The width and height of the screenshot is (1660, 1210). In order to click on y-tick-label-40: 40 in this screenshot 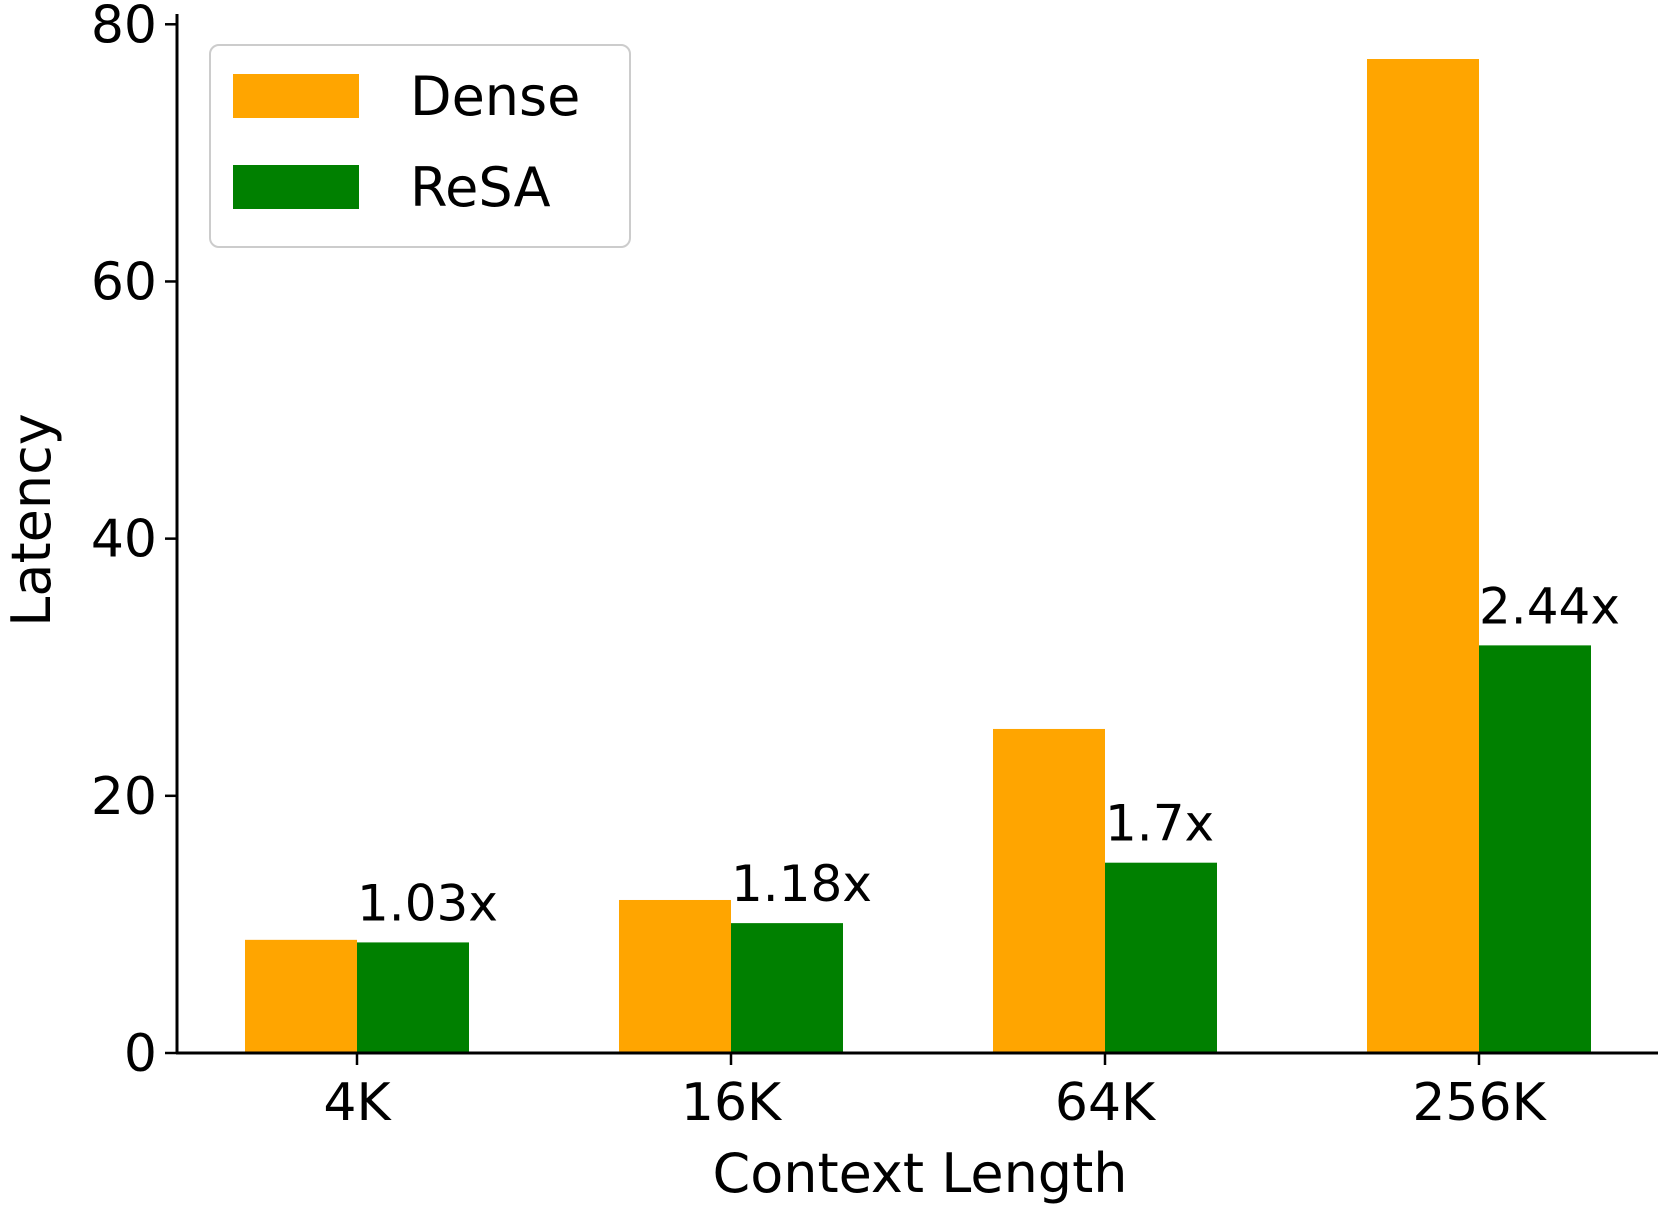, I will do `click(124, 540)`.